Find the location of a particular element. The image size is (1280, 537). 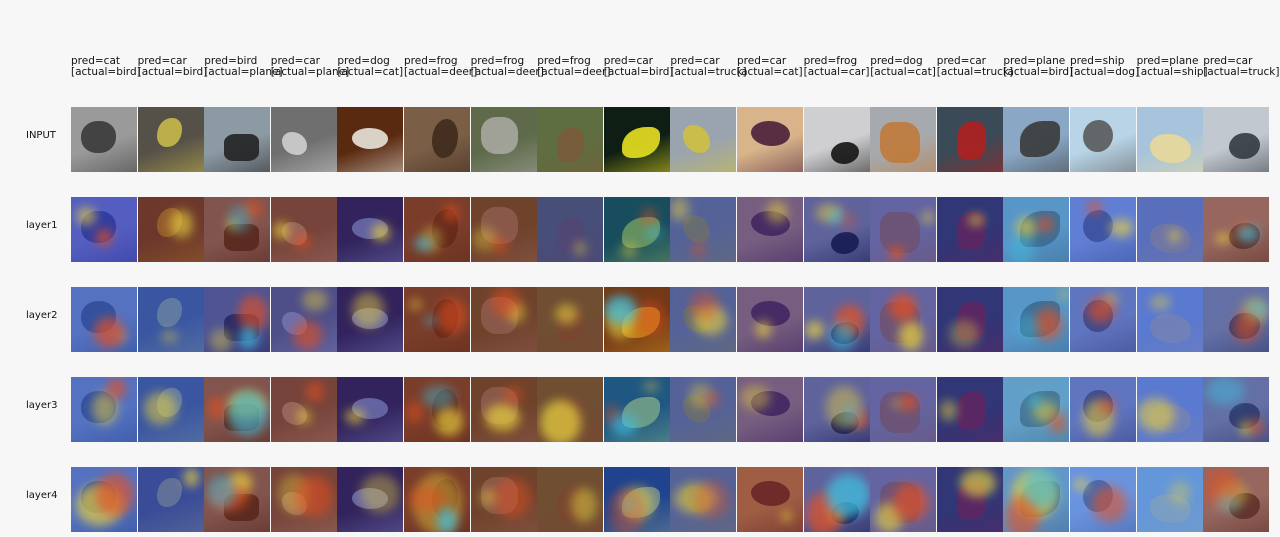

actual-label: [actual=dog] is located at coordinates (1105, 72).